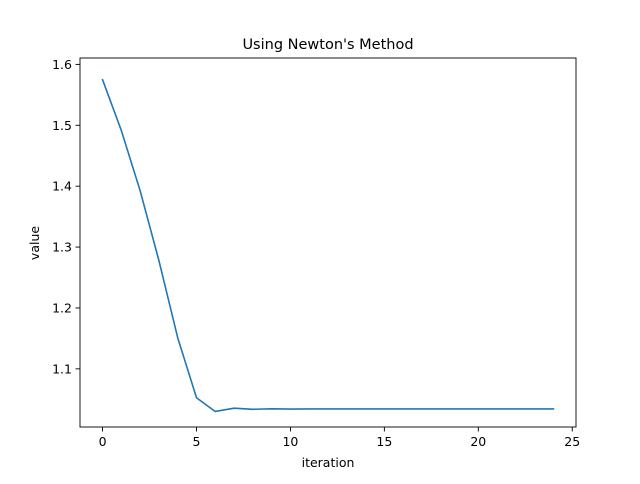 The height and width of the screenshot is (484, 640). What do you see at coordinates (62, 125) in the screenshot?
I see `y-tick-label: 1.5` at bounding box center [62, 125].